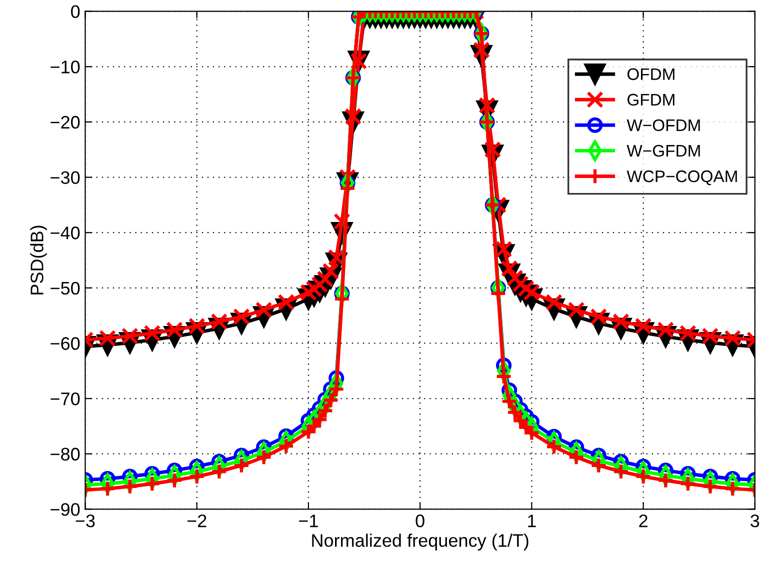 The height and width of the screenshot is (567, 761). I want to click on y-tick-label: −30, so click(65, 177).